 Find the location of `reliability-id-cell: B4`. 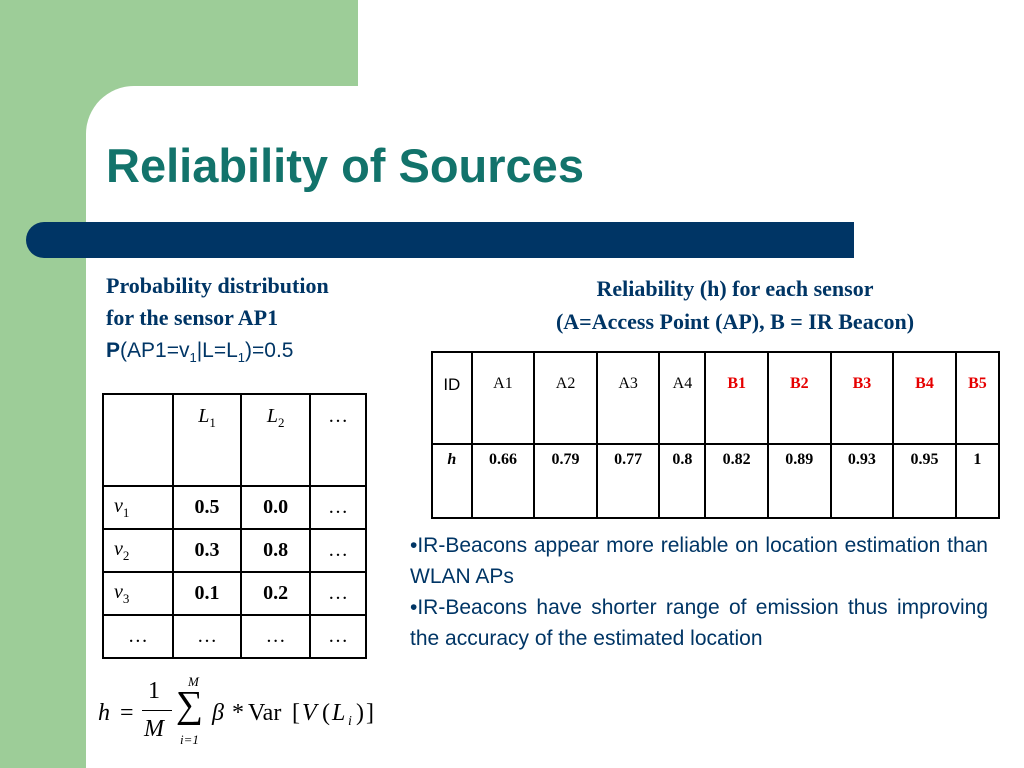

reliability-id-cell: B4 is located at coordinates (924, 398).